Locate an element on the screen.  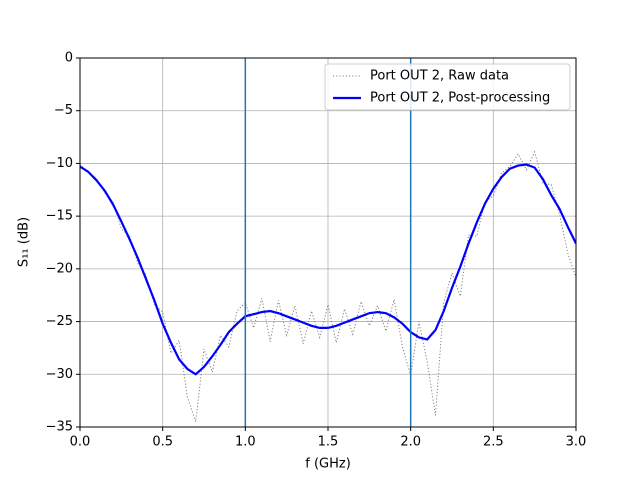
x-tick-label: 0.0 is located at coordinates (80, 442).